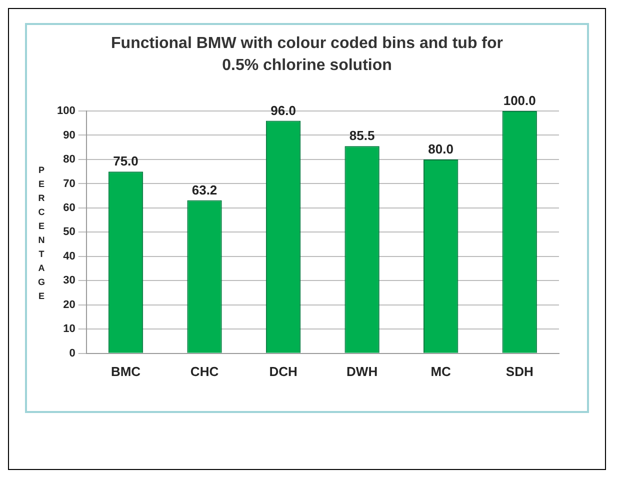 The height and width of the screenshot is (480, 617). Describe the element at coordinates (69, 135) in the screenshot. I see `y-tick-label: 90` at that location.